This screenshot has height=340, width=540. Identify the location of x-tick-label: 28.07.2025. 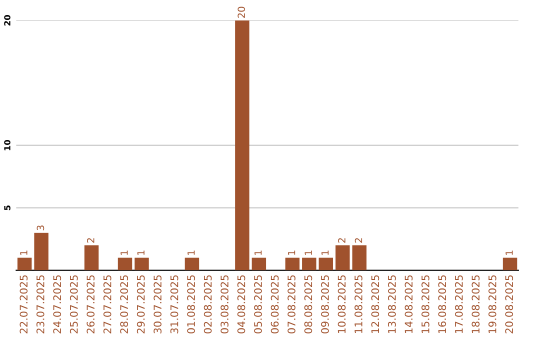
(124, 304).